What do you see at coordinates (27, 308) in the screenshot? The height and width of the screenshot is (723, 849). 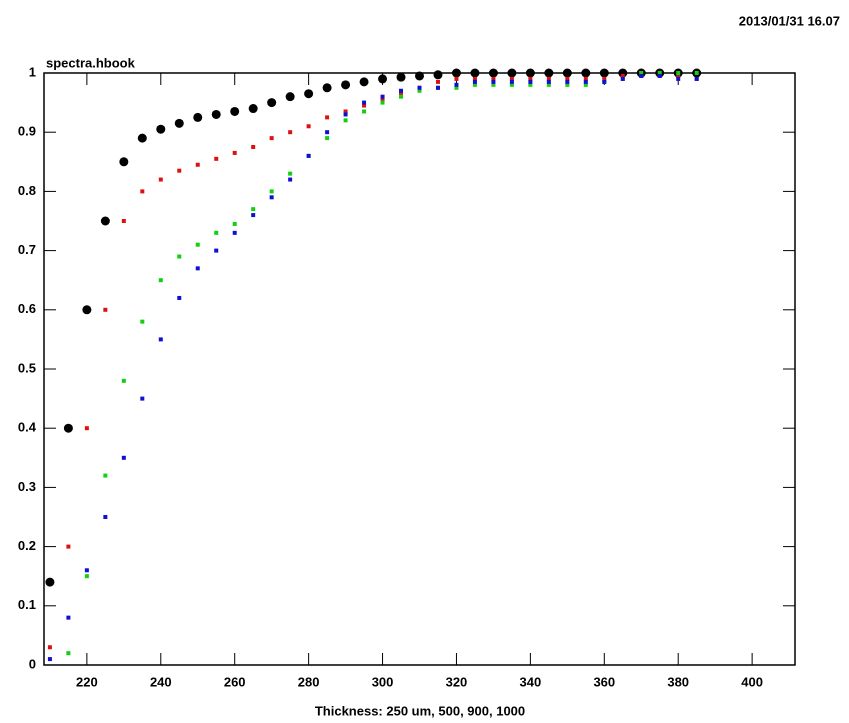 I see `y-tick-label: 0.6` at bounding box center [27, 308].